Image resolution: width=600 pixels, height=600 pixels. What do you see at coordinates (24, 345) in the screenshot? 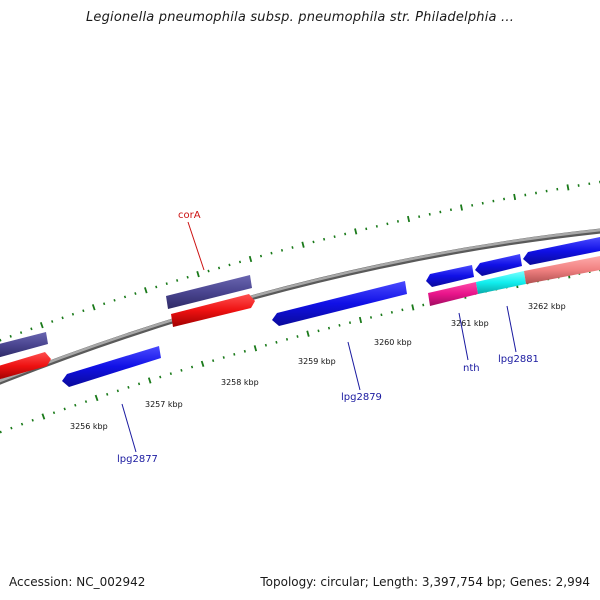
I see `gene-slate-left` at bounding box center [24, 345].